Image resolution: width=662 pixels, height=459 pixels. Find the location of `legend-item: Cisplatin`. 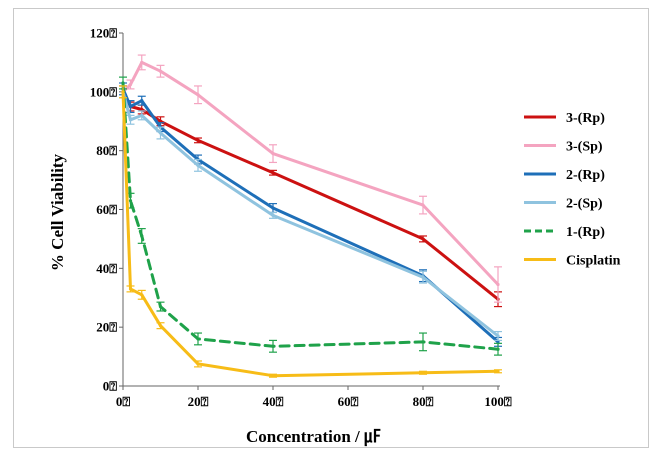

legend-item: Cisplatin is located at coordinates (572, 261).